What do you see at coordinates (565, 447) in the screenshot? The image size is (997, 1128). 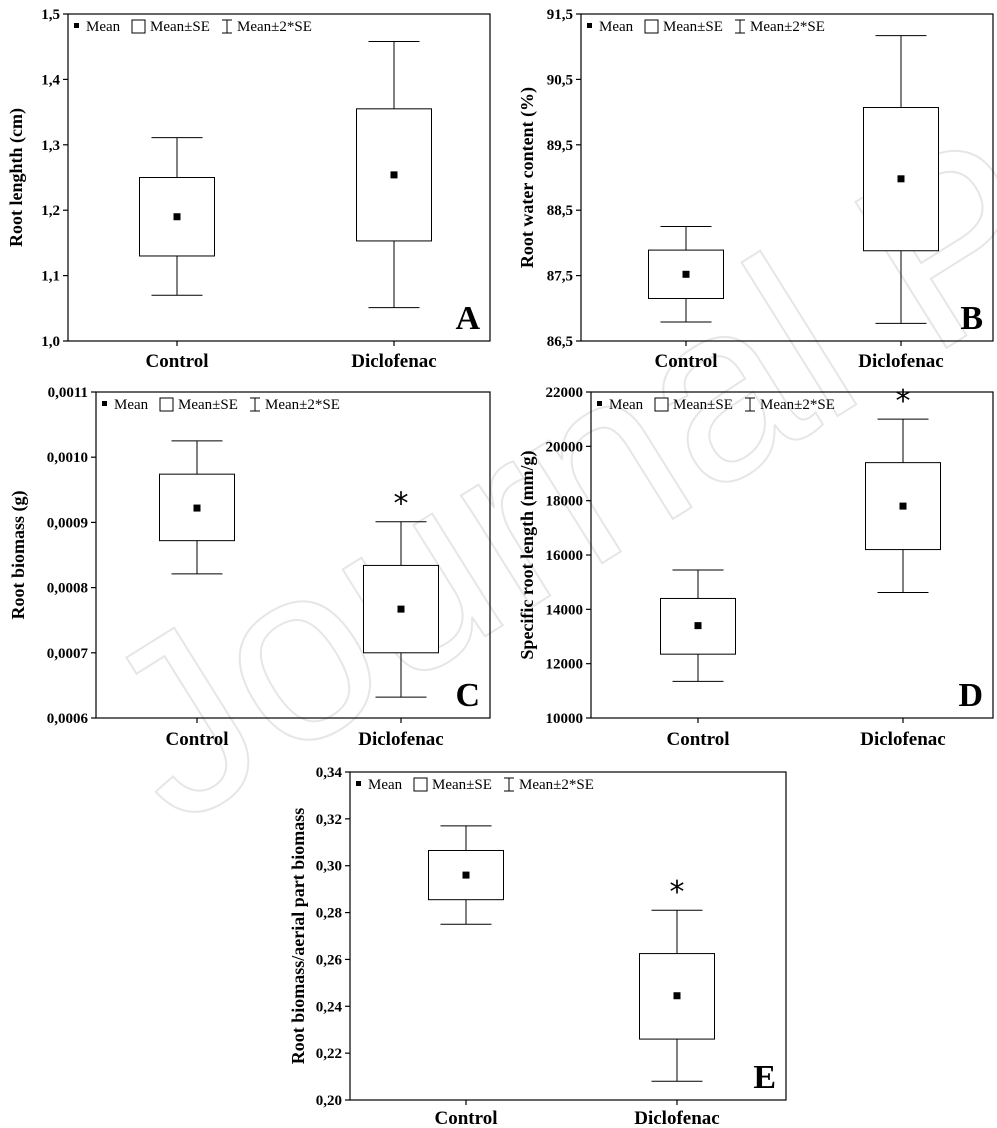 I see `y-tick-label: 20000` at bounding box center [565, 447].